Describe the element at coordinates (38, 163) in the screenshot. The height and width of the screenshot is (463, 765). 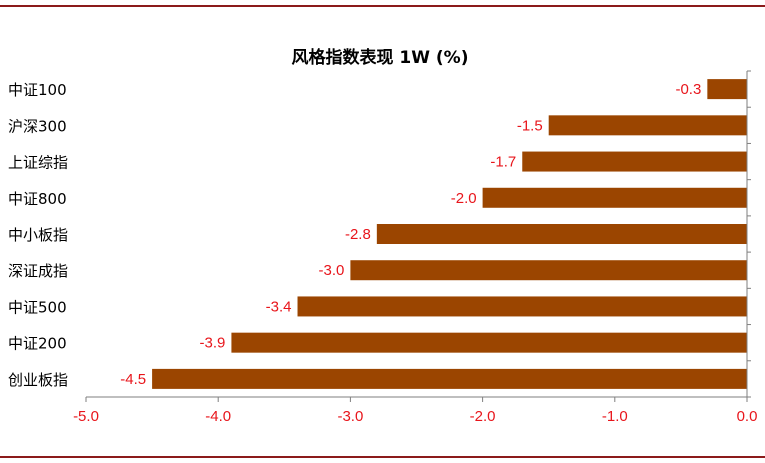
I see `category-label: 上证综指` at that location.